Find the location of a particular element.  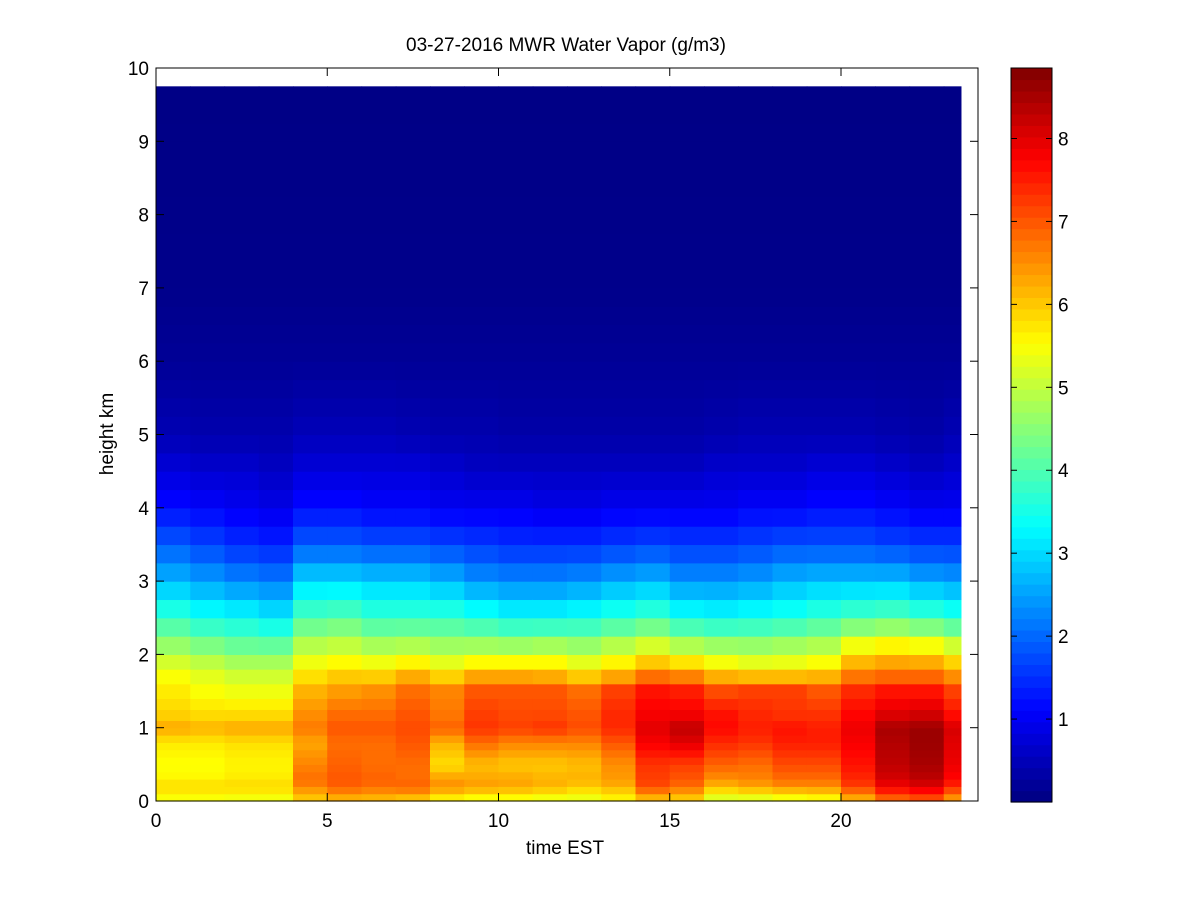

y-tick-label: 0 is located at coordinates (143, 802).